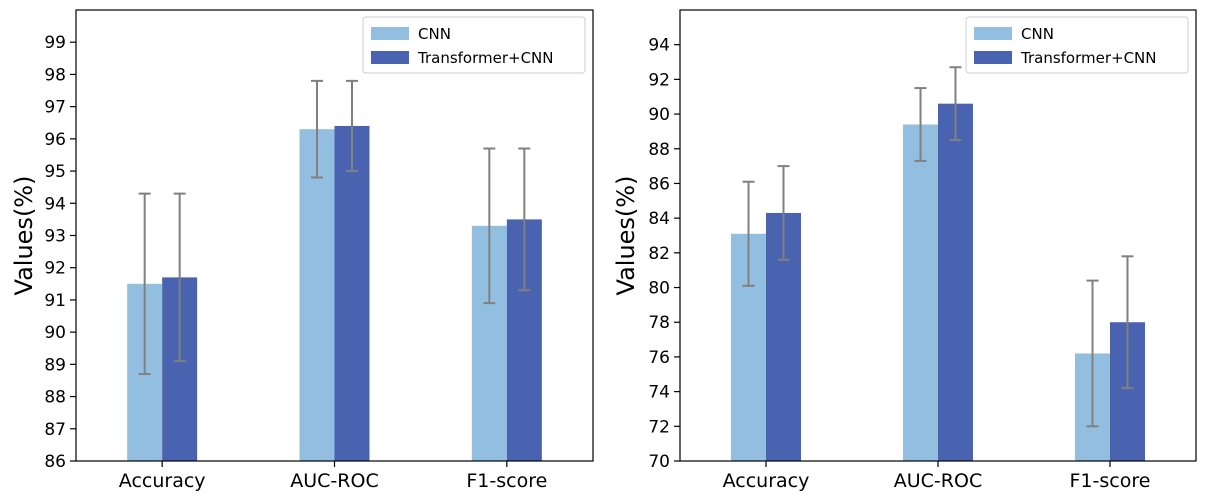 The width and height of the screenshot is (1206, 500). I want to click on y-tick-label: 78, so click(659, 323).